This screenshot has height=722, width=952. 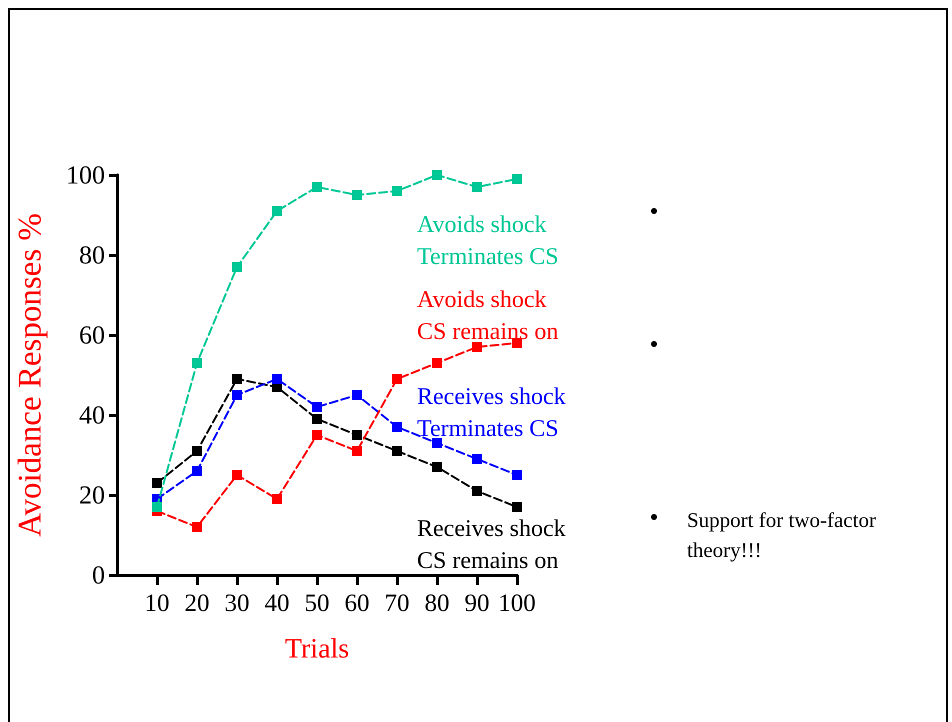 I want to click on series-label: Avoids shock CS remains on, so click(x=487, y=316).